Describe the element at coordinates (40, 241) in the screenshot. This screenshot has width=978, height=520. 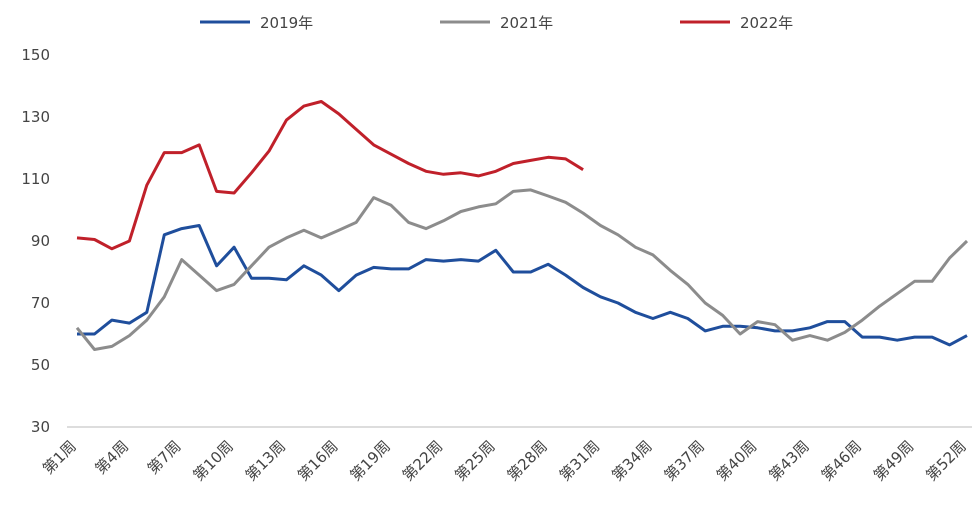
I see `y-tick-label: 90` at that location.